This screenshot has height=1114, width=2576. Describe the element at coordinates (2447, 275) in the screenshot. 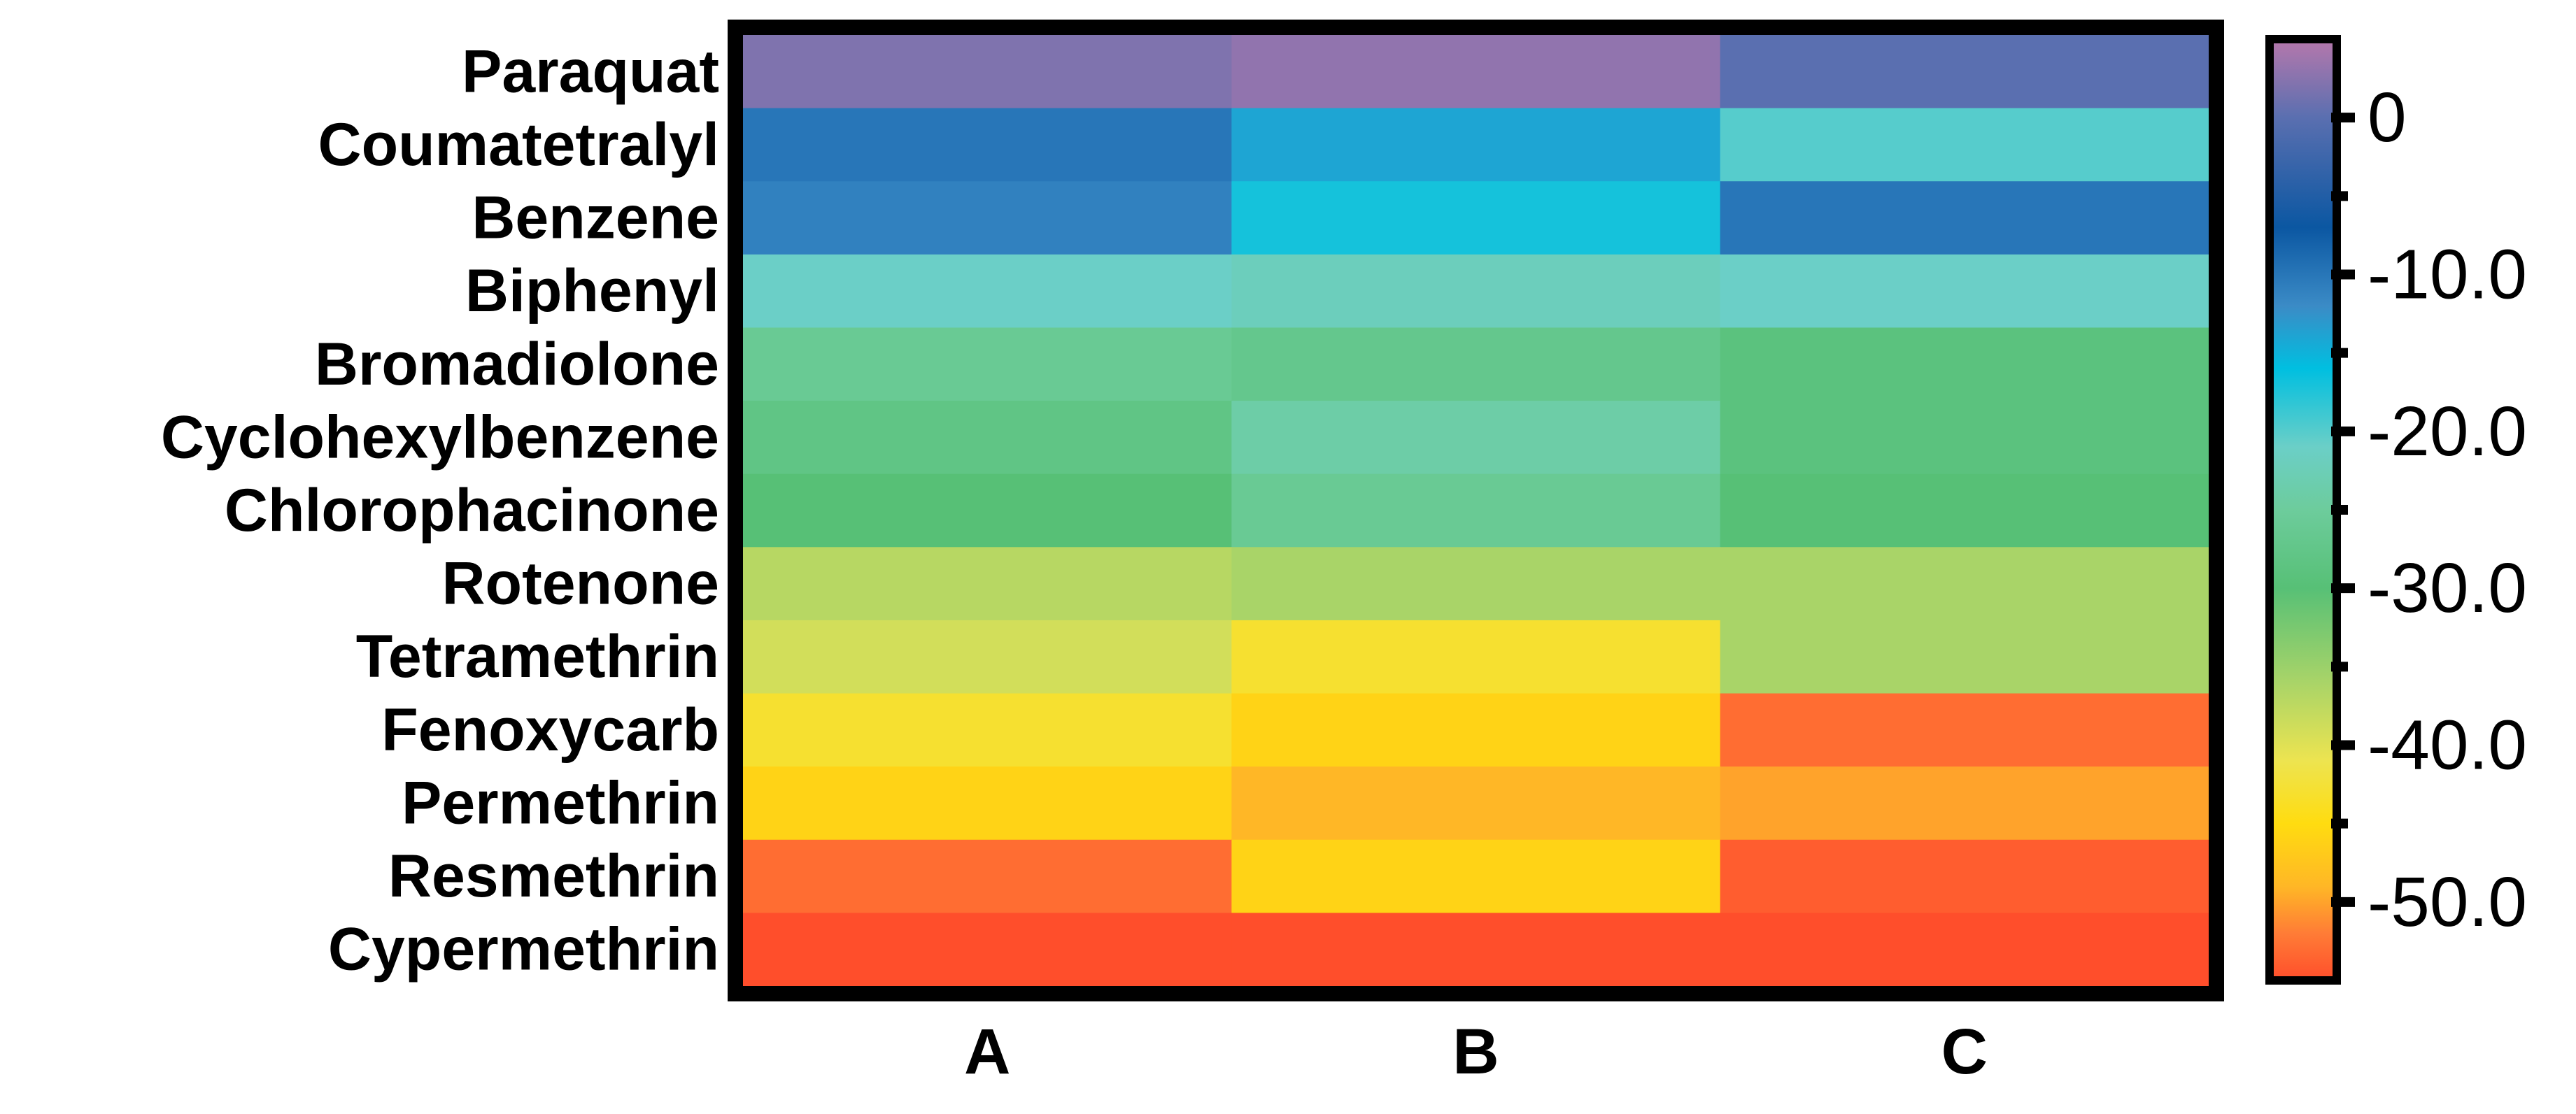

I see `colorbar-tick-label: -10.0` at that location.